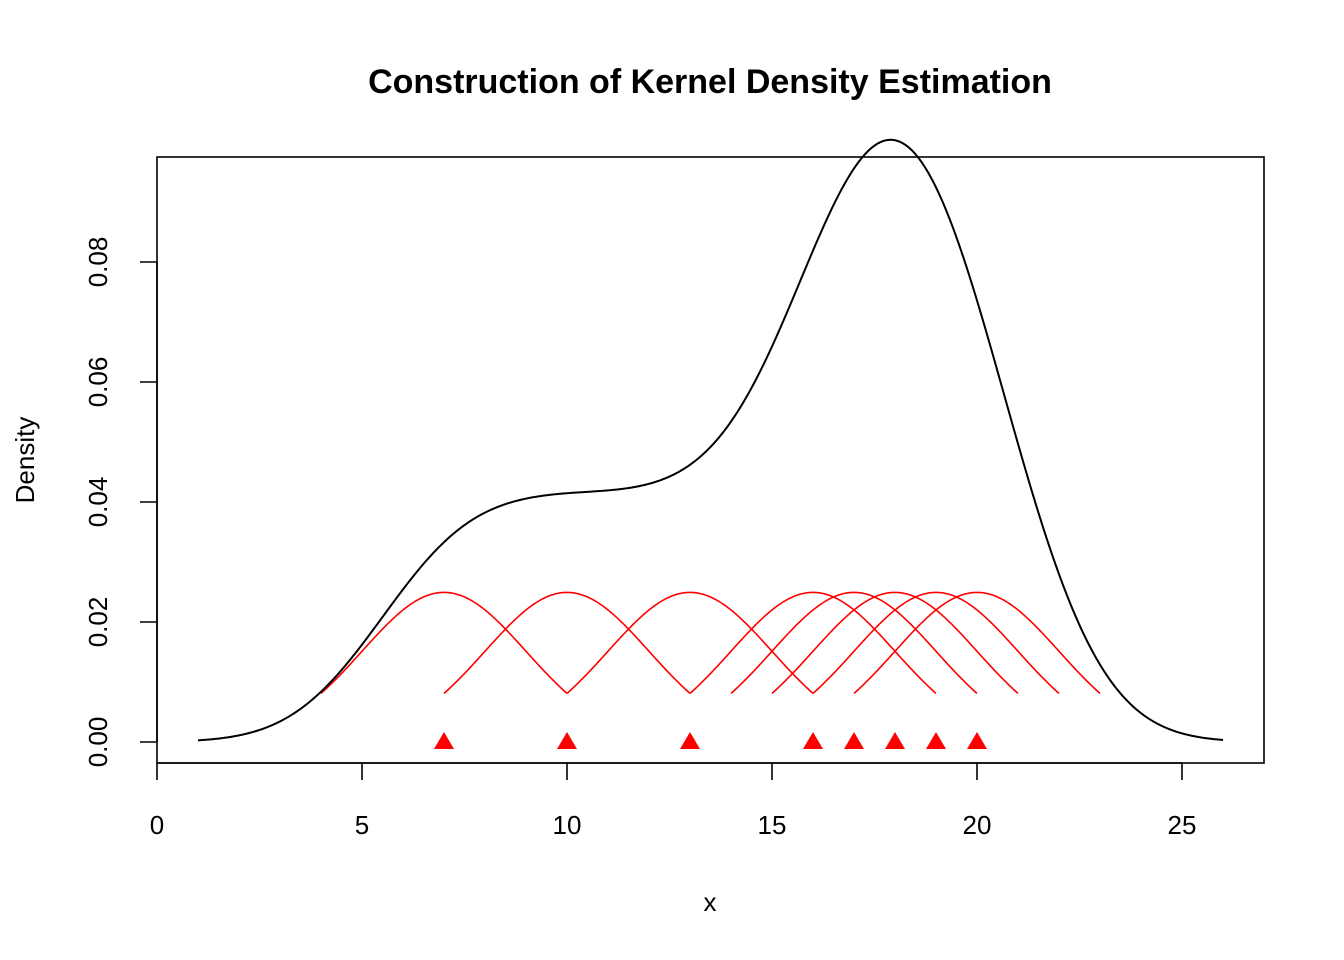 The image size is (1344, 960). Describe the element at coordinates (772, 825) in the screenshot. I see `x-tick-label-3: 15` at that location.